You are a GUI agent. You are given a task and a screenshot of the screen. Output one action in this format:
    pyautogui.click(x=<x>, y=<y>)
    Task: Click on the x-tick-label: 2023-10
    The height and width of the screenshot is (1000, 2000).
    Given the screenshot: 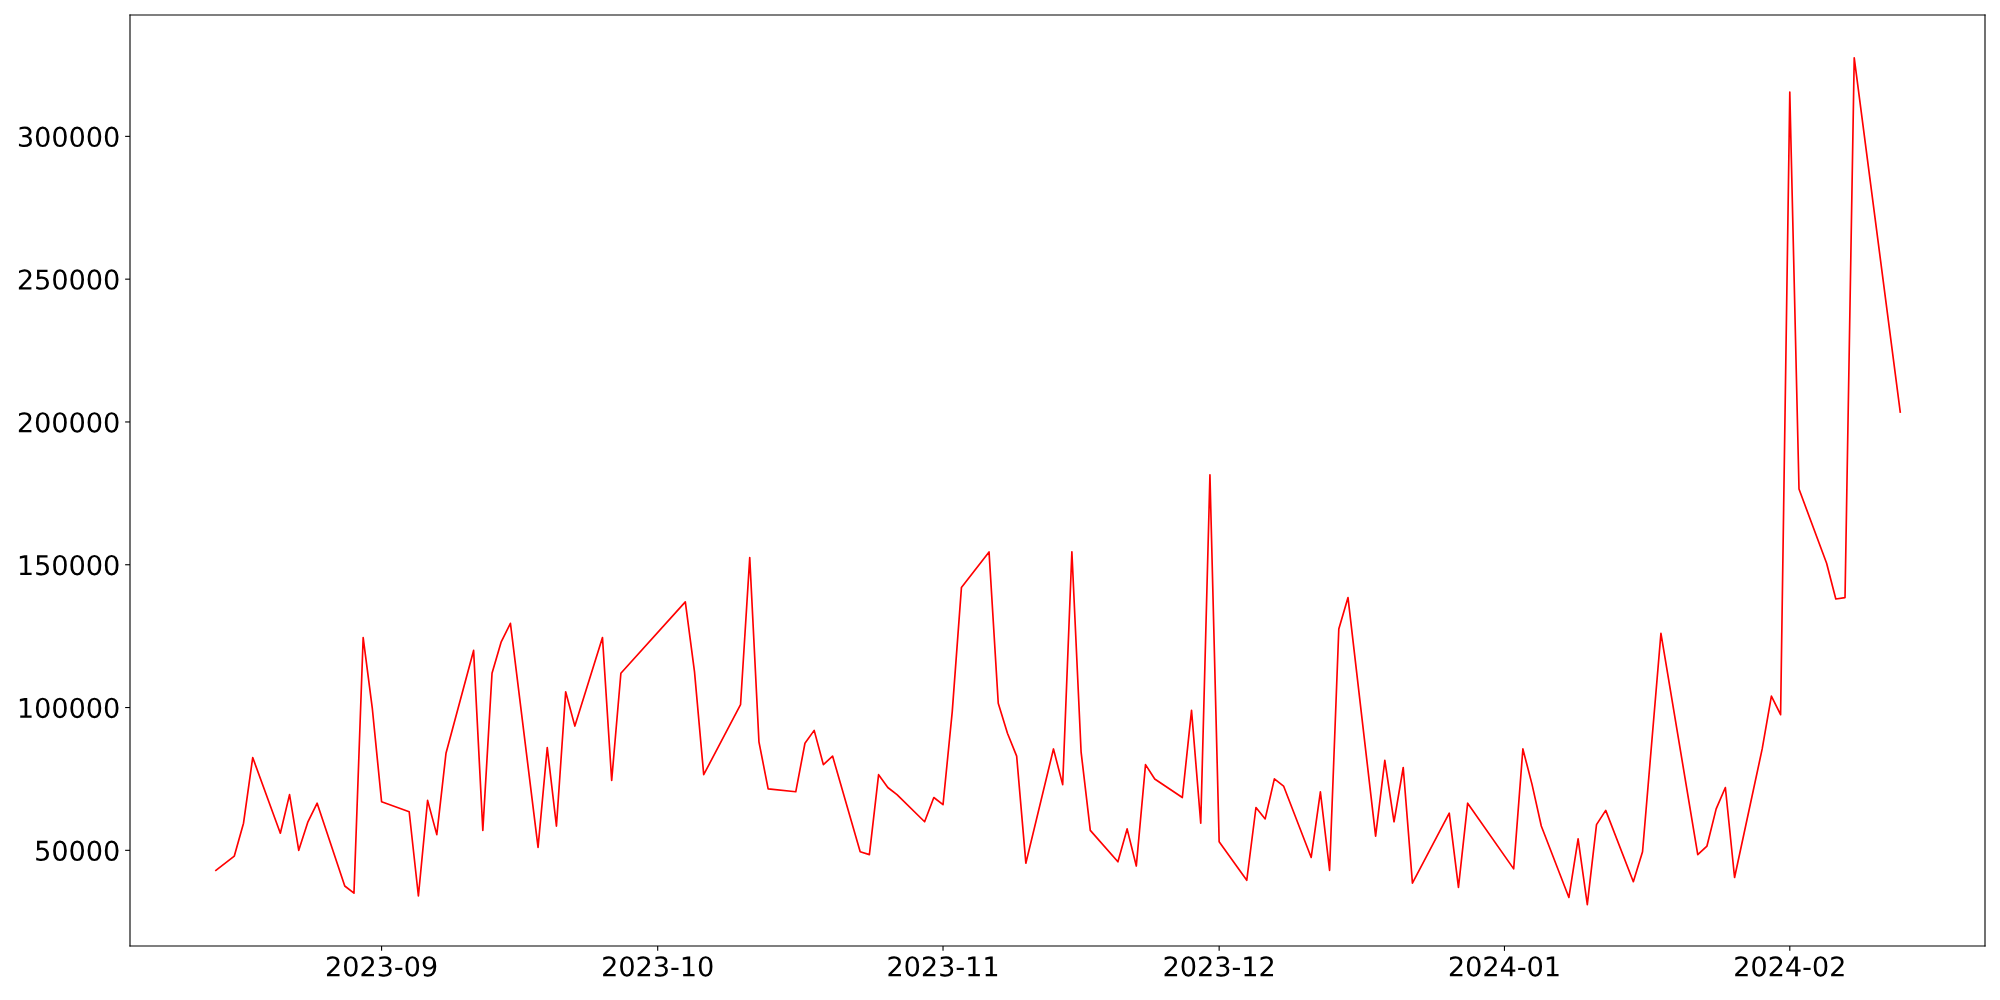 What is the action you would take?
    pyautogui.click(x=658, y=966)
    